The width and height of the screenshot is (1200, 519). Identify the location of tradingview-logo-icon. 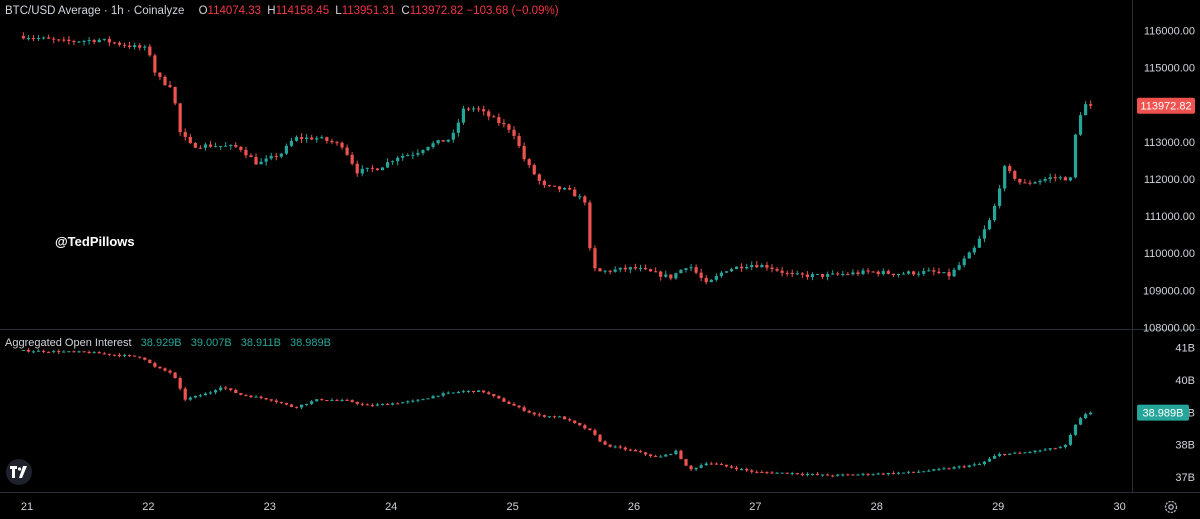
(19, 472).